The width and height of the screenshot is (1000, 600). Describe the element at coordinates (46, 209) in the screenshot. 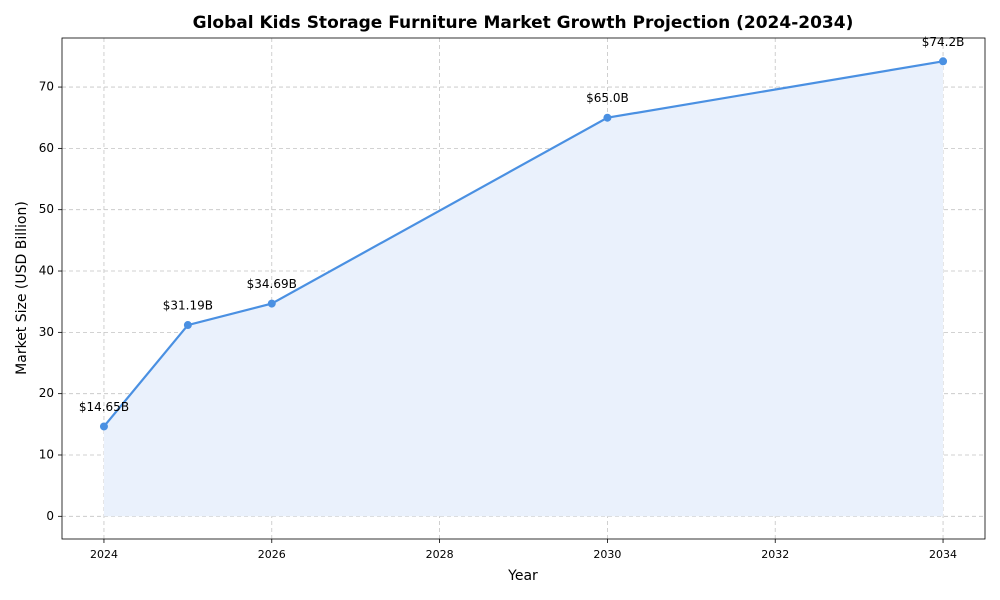

I see `y-tick-label: 50` at that location.